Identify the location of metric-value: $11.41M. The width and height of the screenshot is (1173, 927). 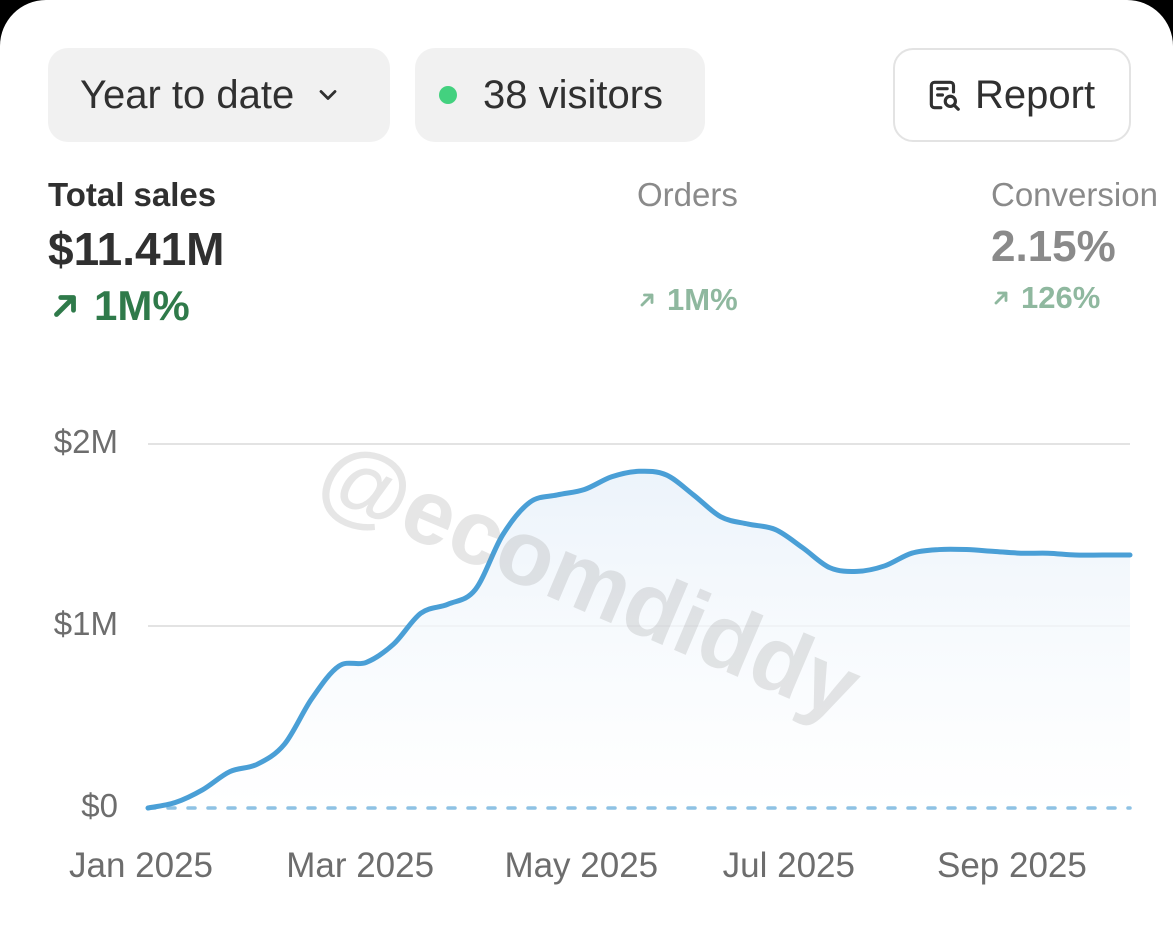
(136, 249).